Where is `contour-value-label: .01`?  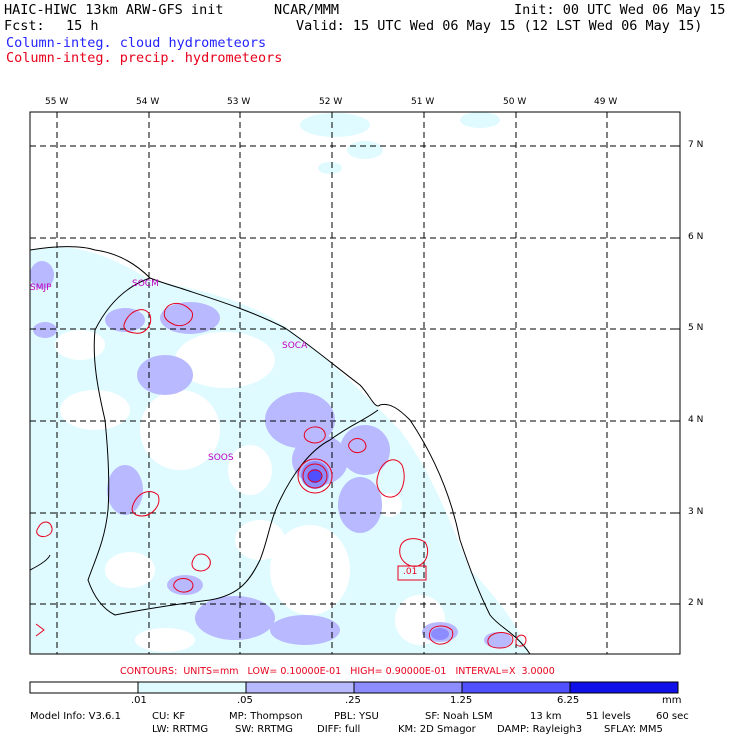 contour-value-label: .01 is located at coordinates (410, 572).